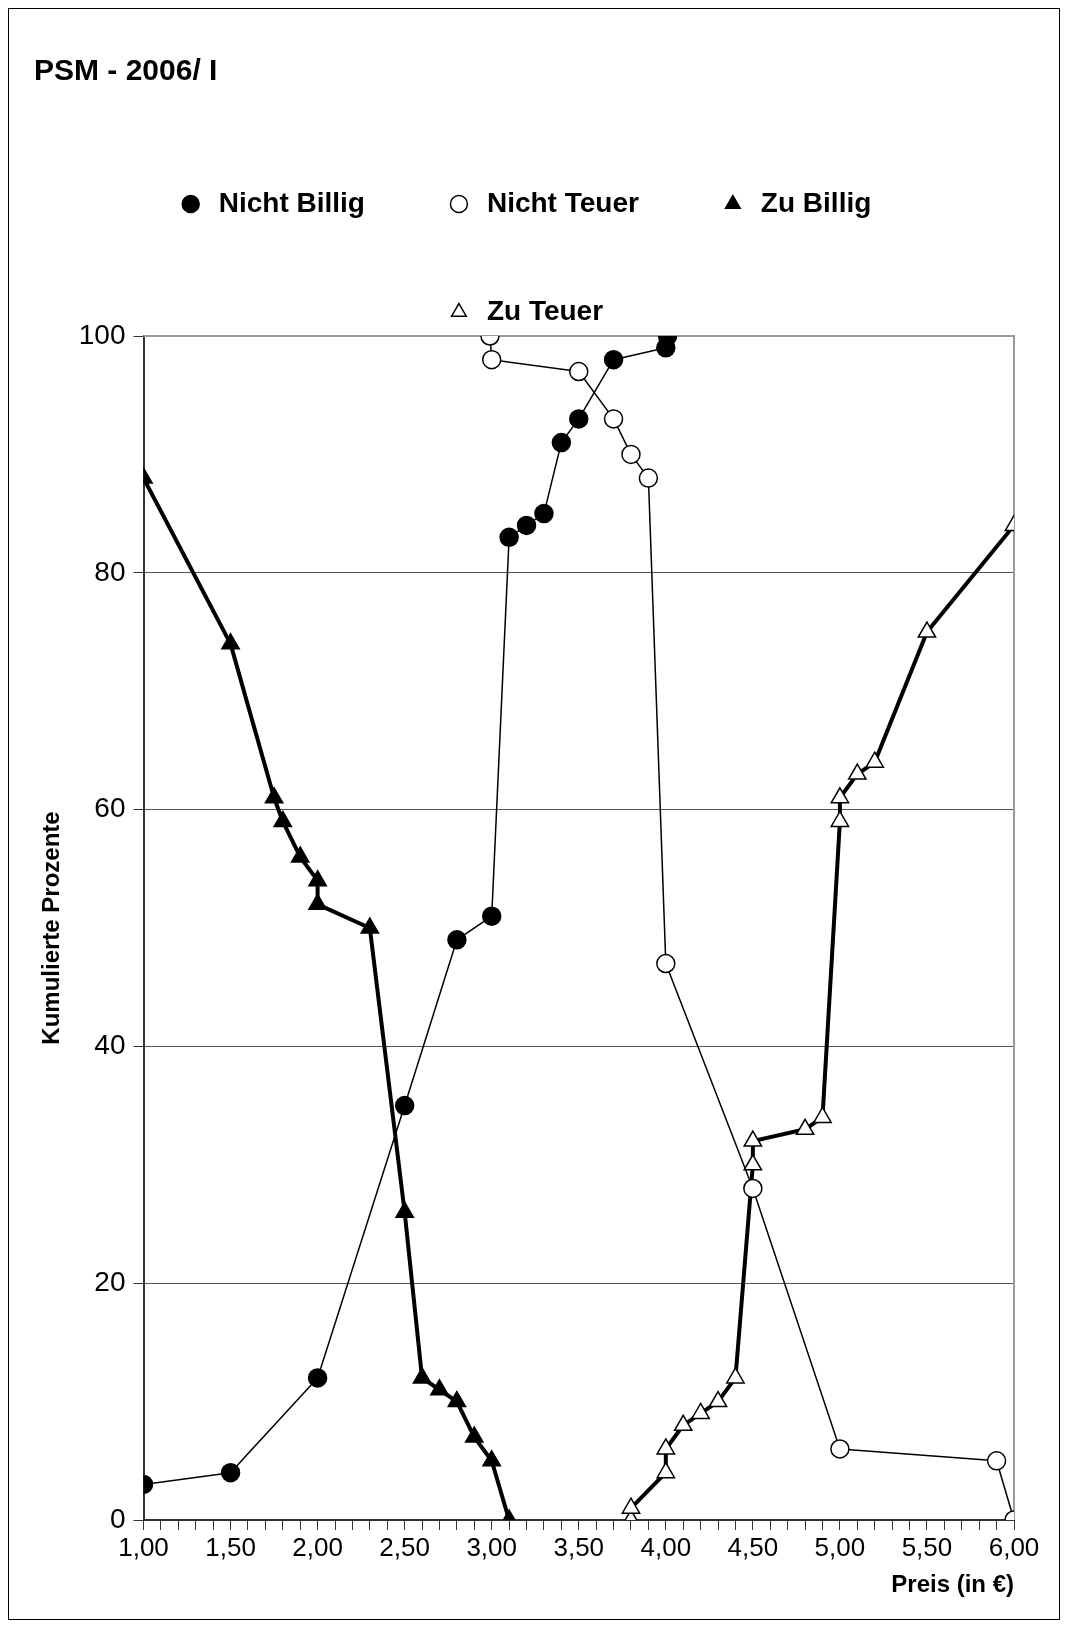 The image size is (1073, 1639). I want to click on y-axis-title: Kumulierte Prozente, so click(51, 928).